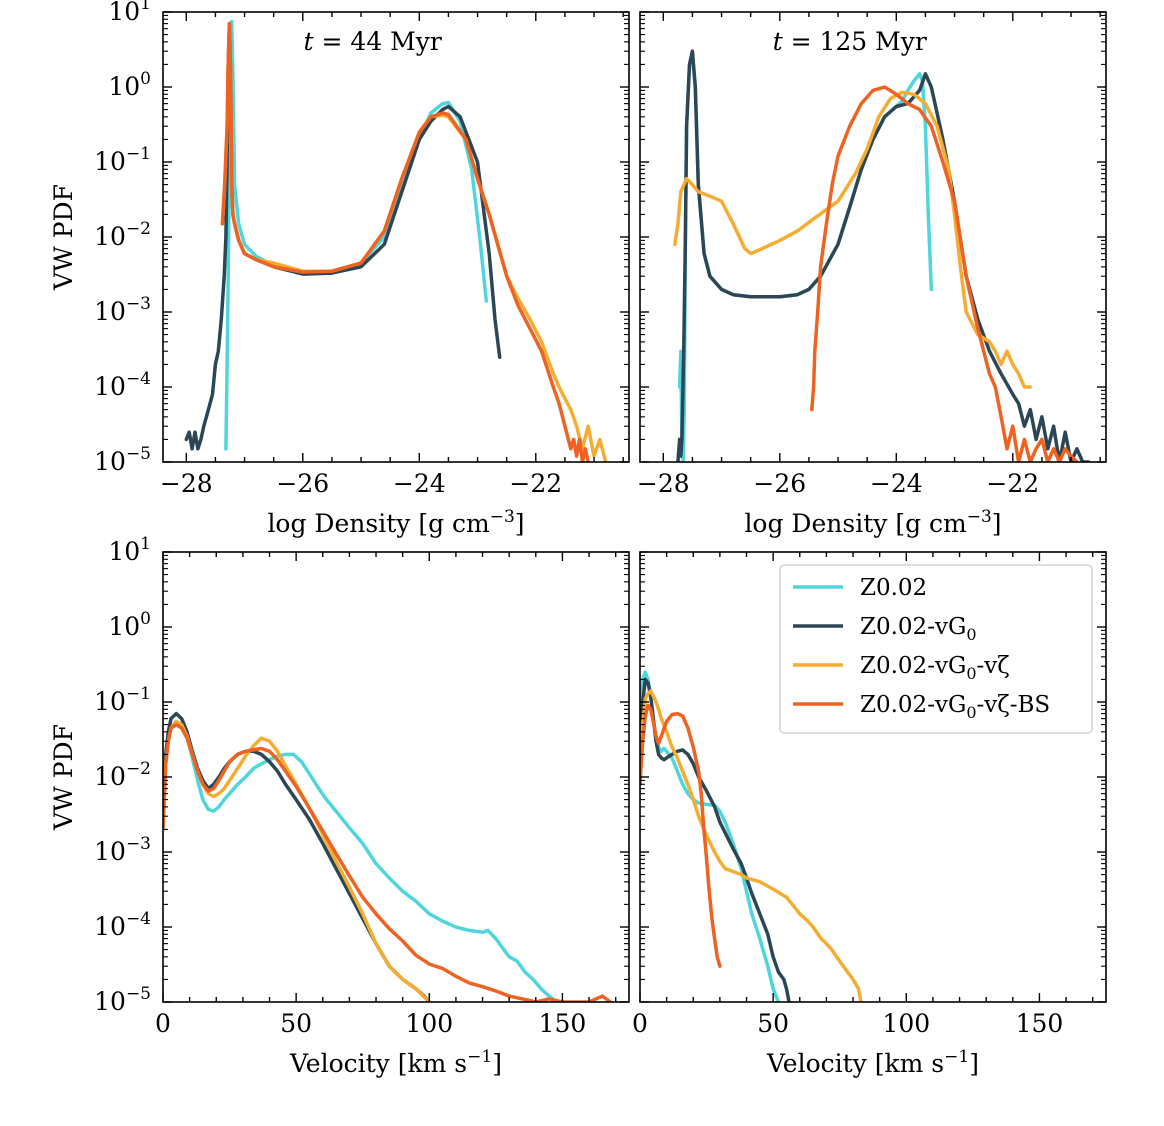  I want to click on legend-entry-z002-vg0-vzeta-bs: Z0.02-vG0-vζ-BS, so click(921, 707).